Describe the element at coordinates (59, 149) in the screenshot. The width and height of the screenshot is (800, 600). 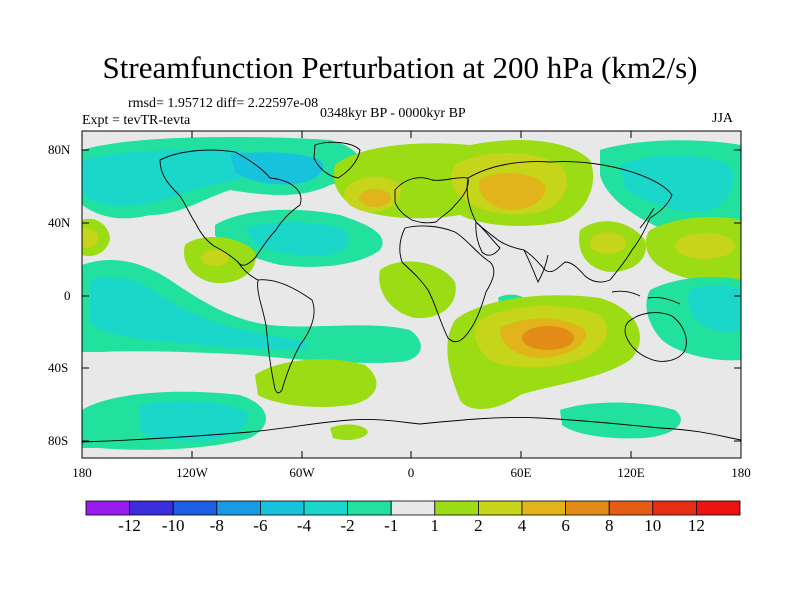
I see `lat-tick-80n: 80N` at that location.